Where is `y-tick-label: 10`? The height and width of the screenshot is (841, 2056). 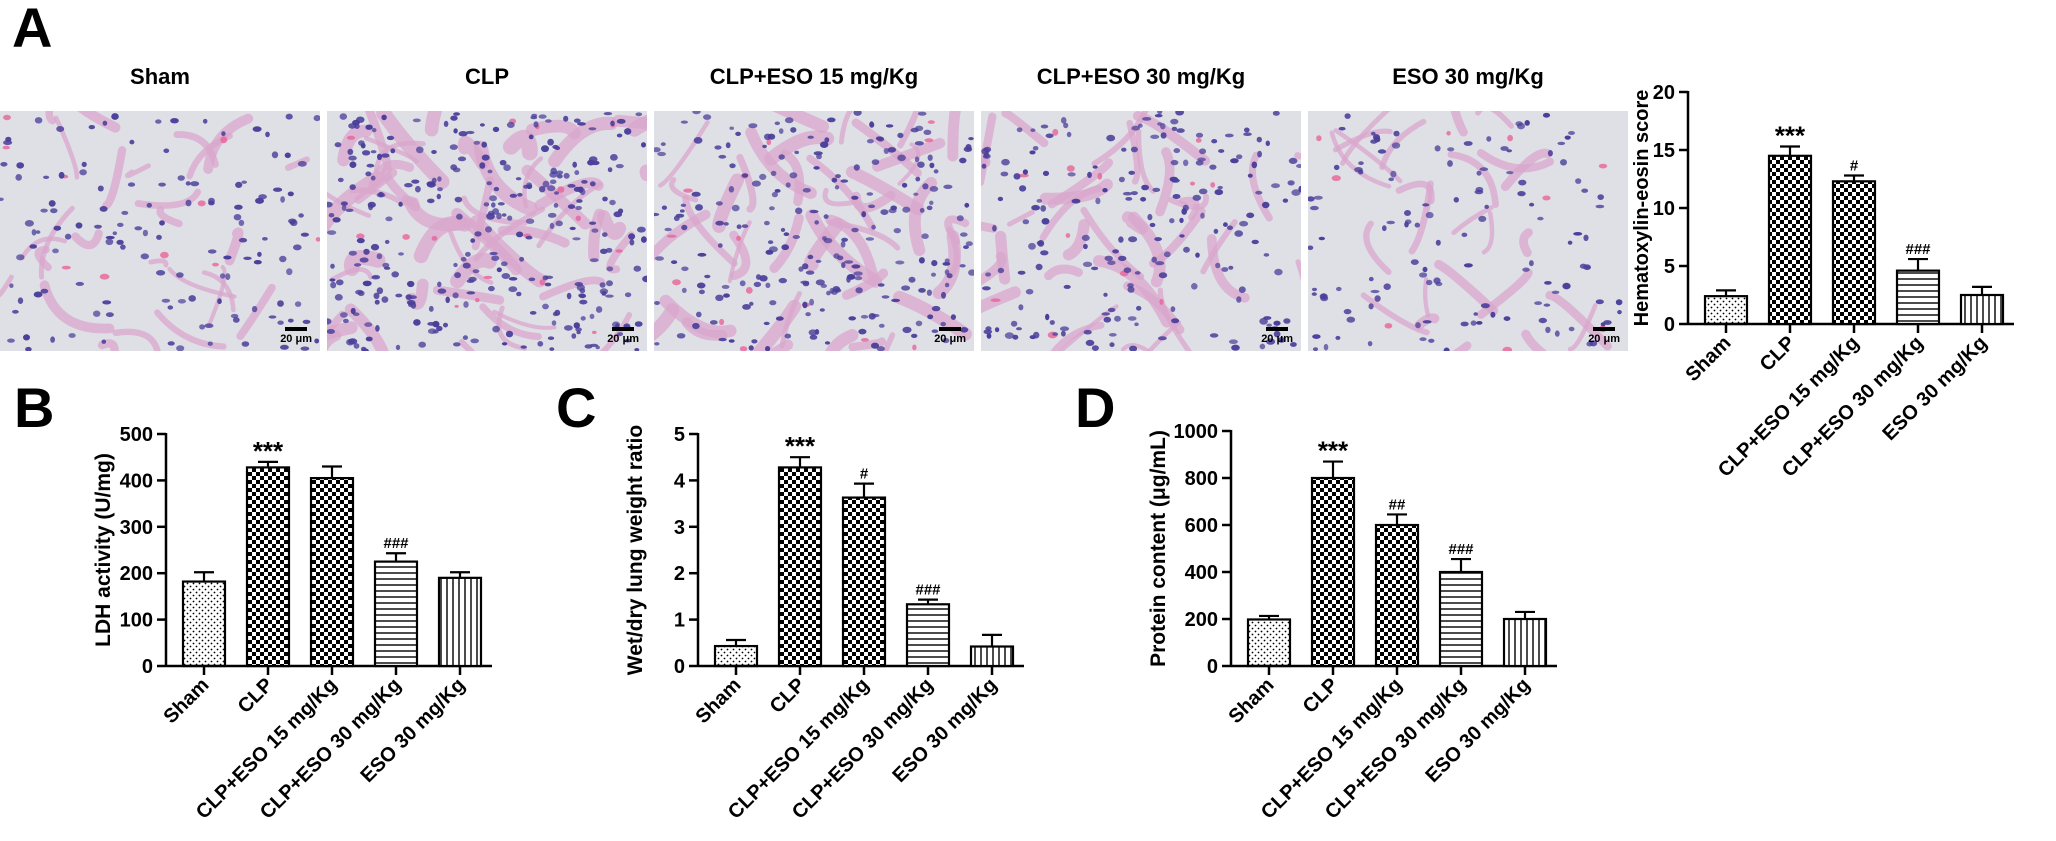 y-tick-label: 10 is located at coordinates (1664, 209).